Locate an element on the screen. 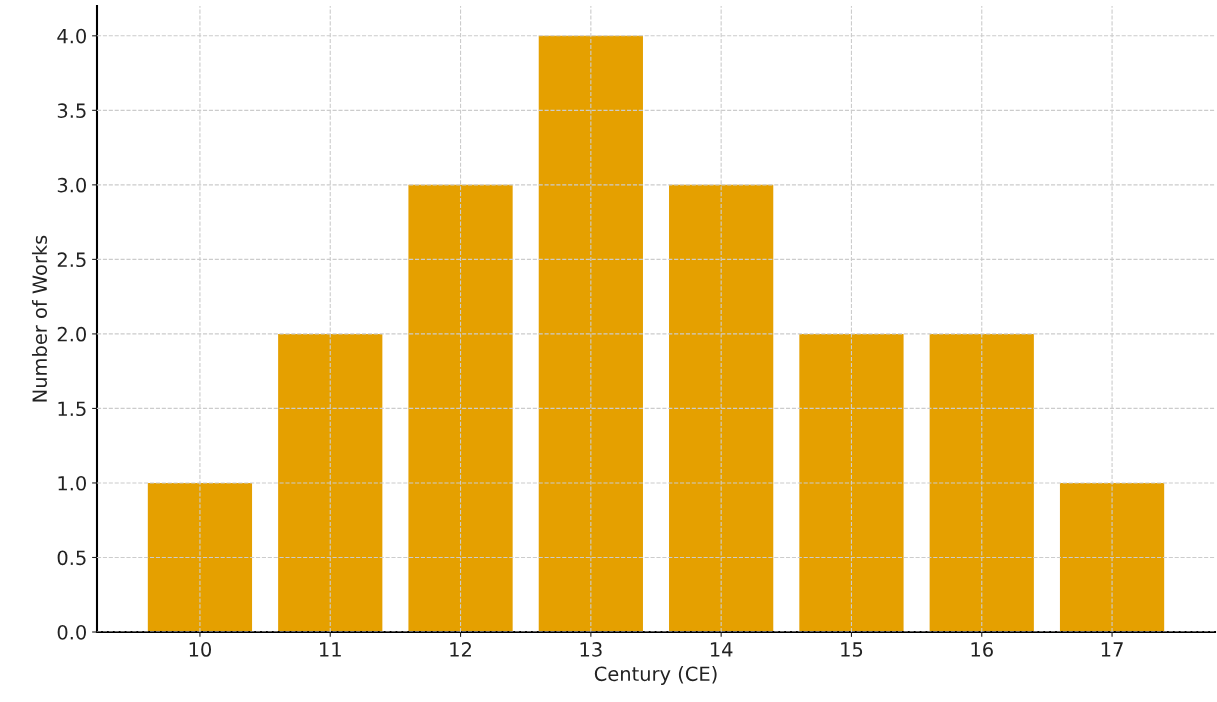  x-tick-label: 13 is located at coordinates (591, 649).